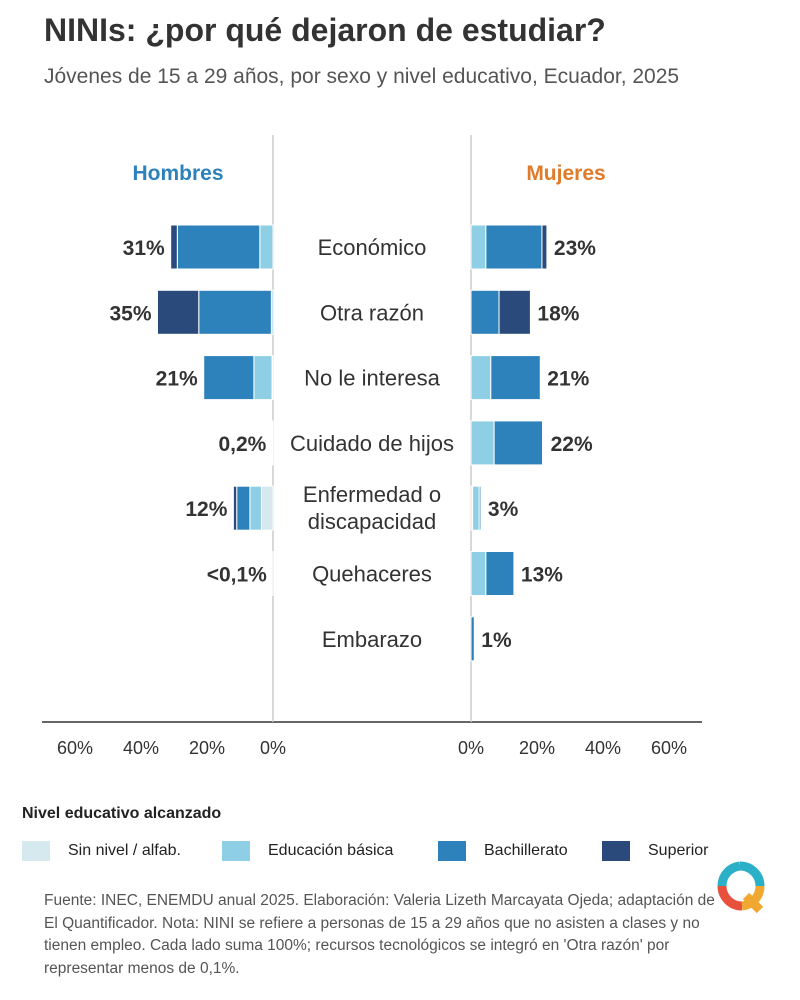 This screenshot has width=800, height=1000. I want to click on el-quantificador-logo-icon, so click(741, 887).